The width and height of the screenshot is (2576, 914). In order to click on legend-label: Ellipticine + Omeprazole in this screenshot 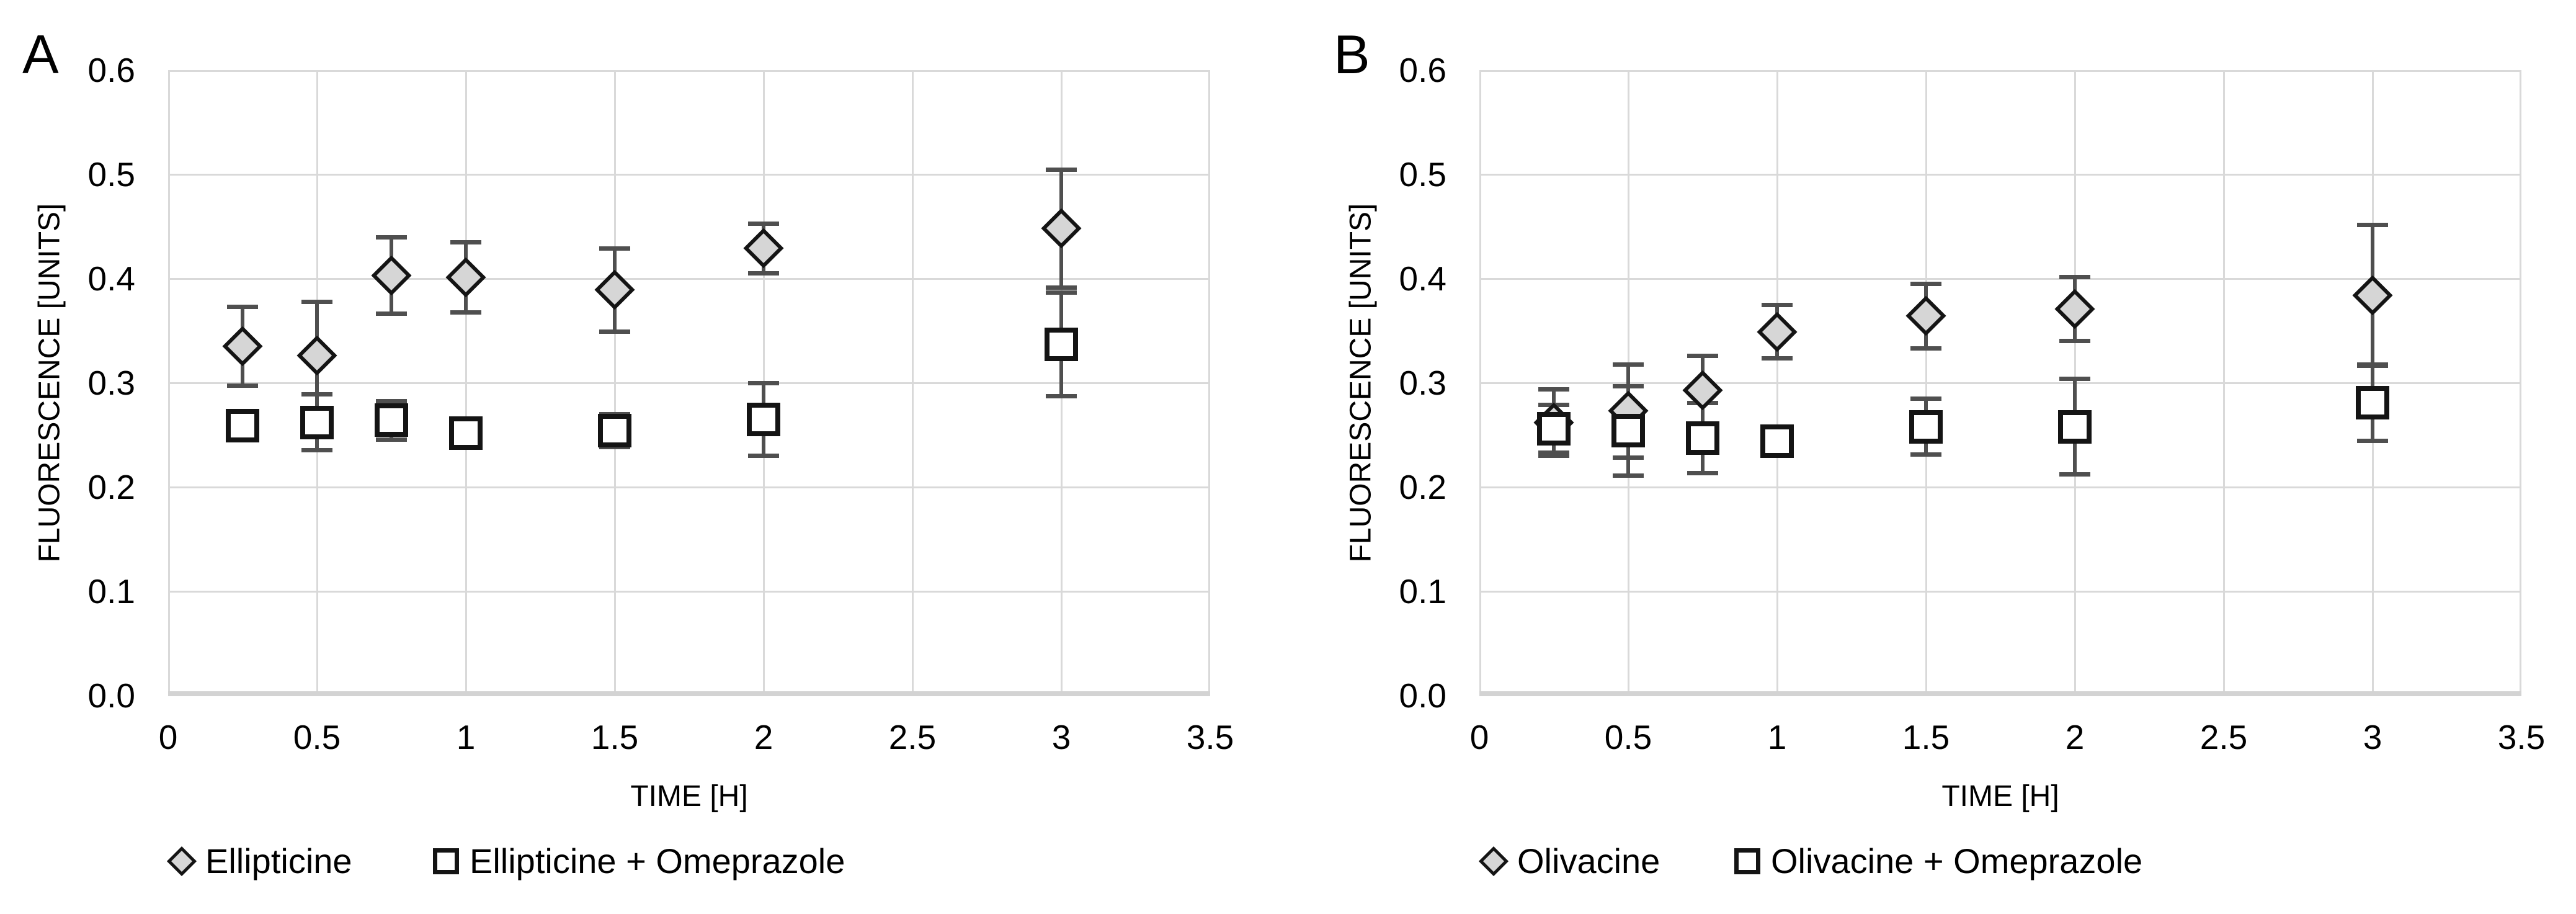, I will do `click(658, 861)`.